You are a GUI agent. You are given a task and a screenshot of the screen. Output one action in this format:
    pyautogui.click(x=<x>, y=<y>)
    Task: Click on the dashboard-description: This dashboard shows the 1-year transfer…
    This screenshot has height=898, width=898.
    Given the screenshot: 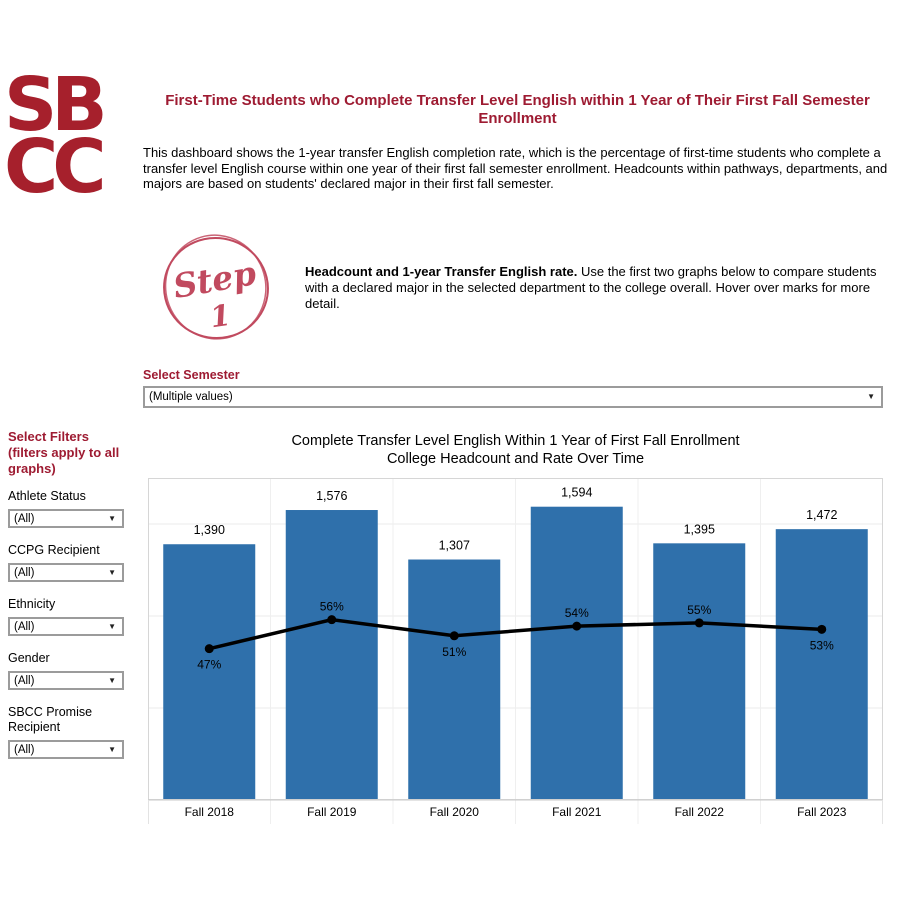 What is the action you would take?
    pyautogui.click(x=515, y=168)
    